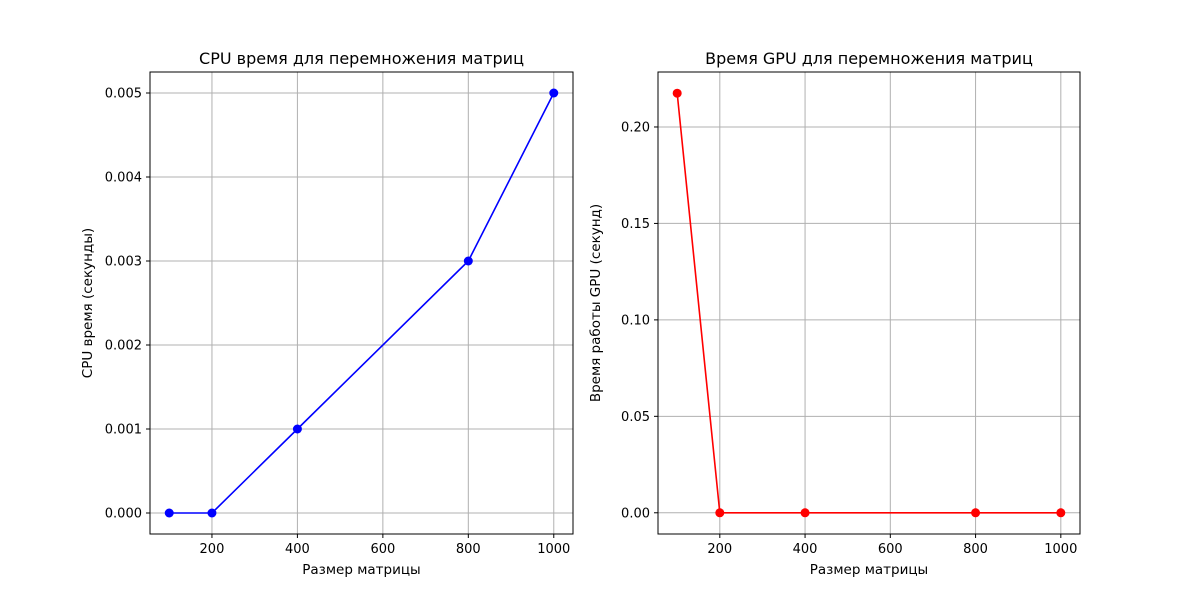 This screenshot has width=1200, height=600. What do you see at coordinates (635, 127) in the screenshot?
I see `gpu-y-tick-label: 0.20` at bounding box center [635, 127].